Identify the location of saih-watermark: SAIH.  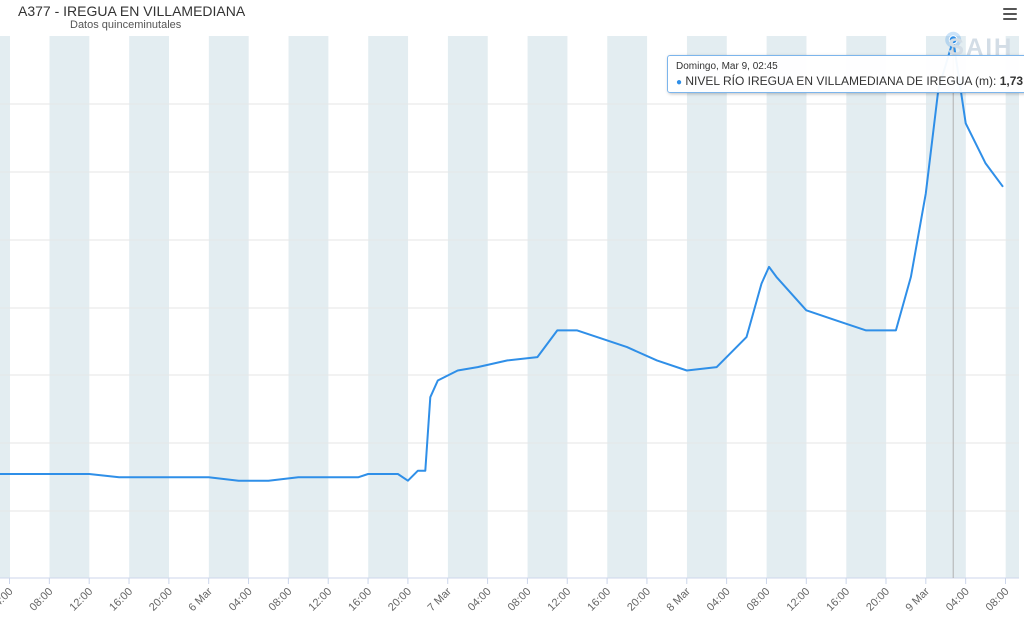
(981, 47).